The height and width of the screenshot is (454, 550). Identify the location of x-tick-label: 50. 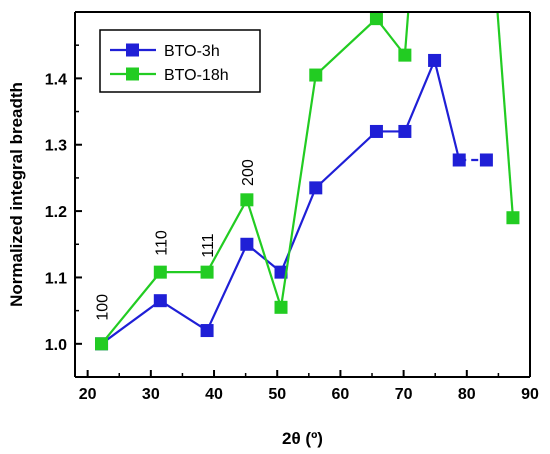
(277, 394).